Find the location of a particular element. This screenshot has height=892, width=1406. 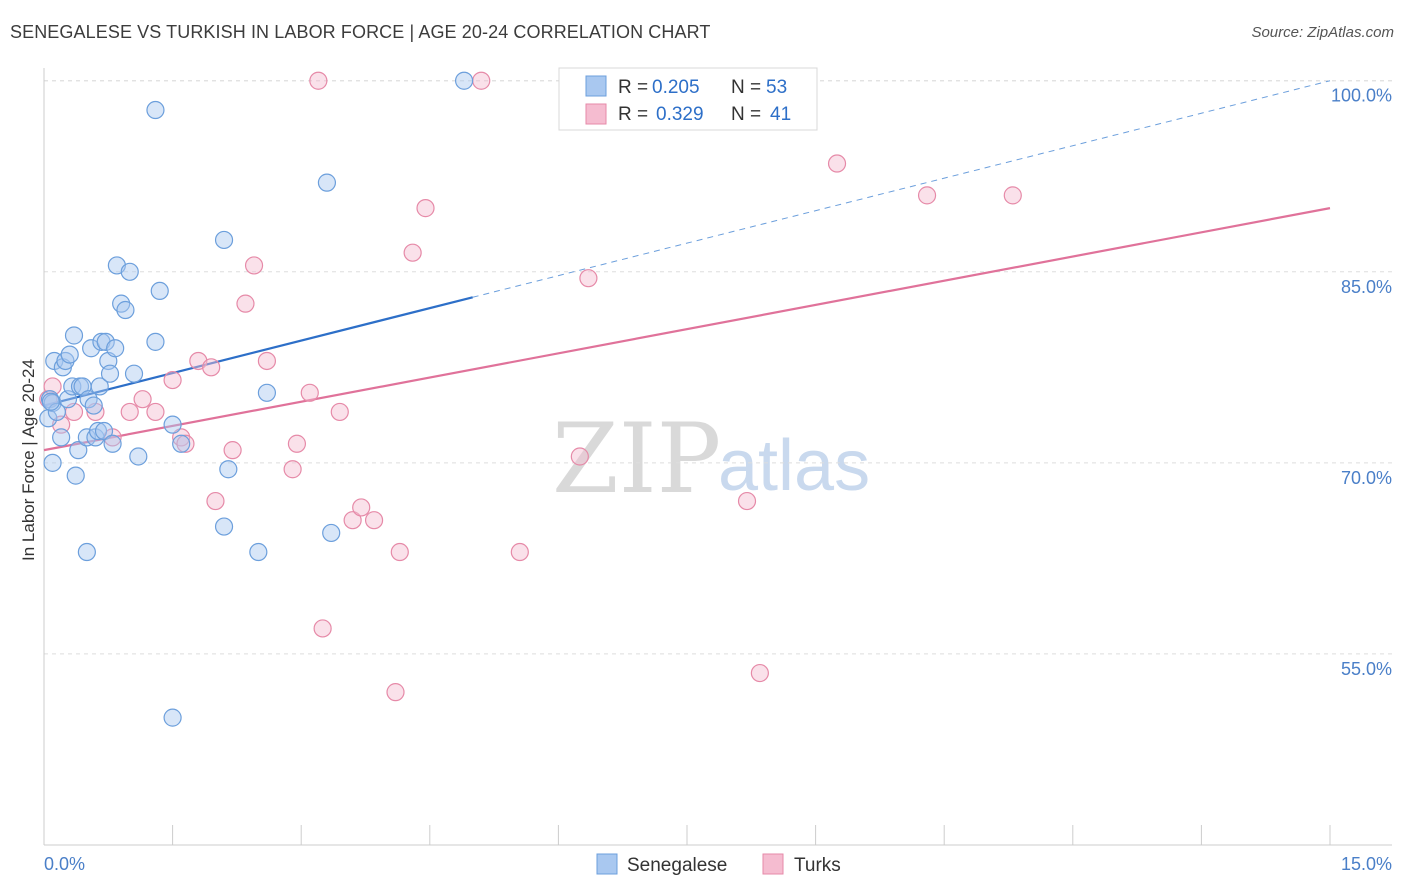

legend-r-value-turks: 0.329 is located at coordinates (680, 114).